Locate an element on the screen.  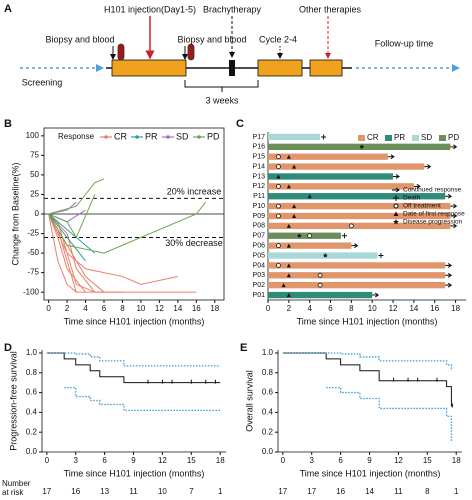
risk-count: 1 is located at coordinates (220, 491).